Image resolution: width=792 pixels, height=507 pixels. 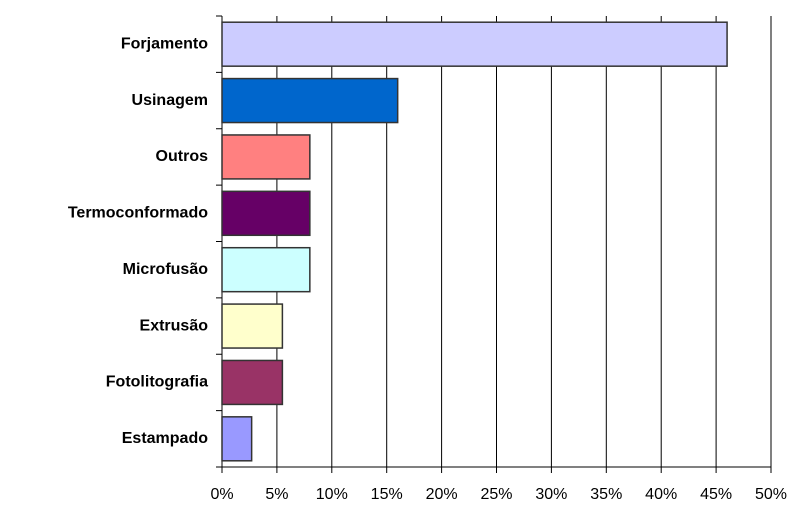 I want to click on y-tick-label: Fotolitografia, so click(x=157, y=382).